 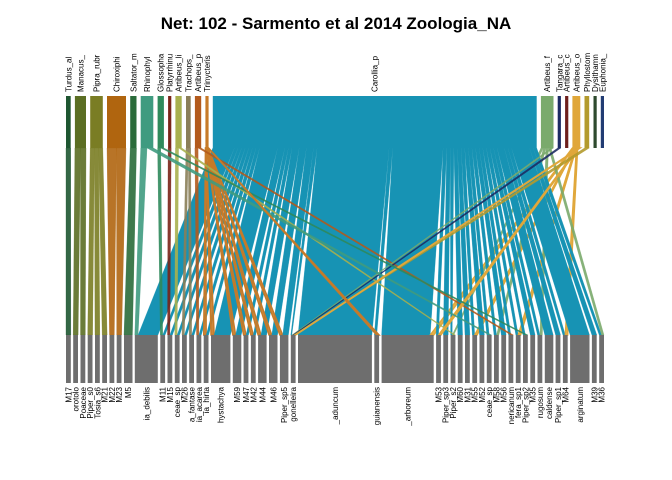 What do you see at coordinates (504, 394) in the screenshot?
I see `lower-level-label: M56` at bounding box center [504, 394].